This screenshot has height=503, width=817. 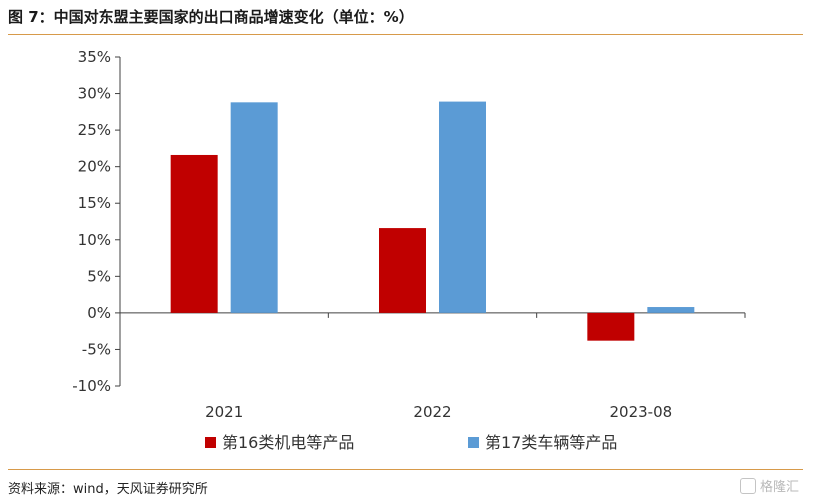 What do you see at coordinates (288, 442) in the screenshot?
I see `legend-label-1: 第16类机电等产品` at bounding box center [288, 442].